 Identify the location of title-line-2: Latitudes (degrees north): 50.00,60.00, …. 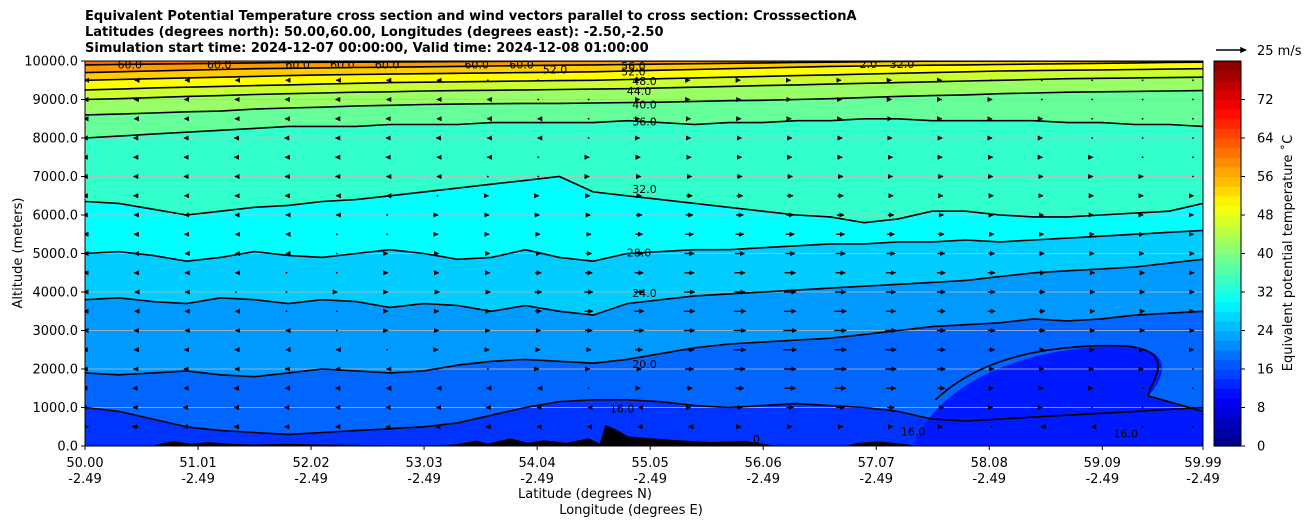
(374, 32).